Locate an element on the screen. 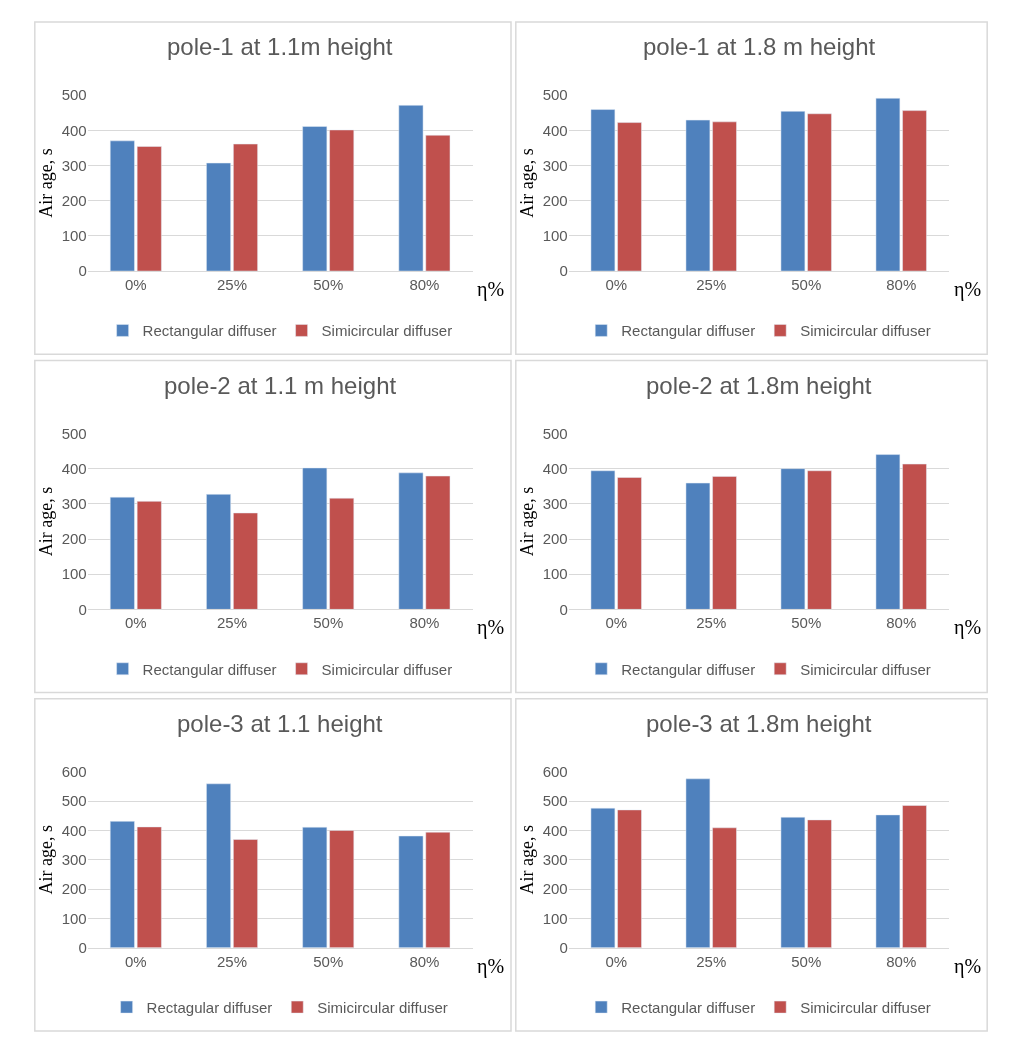 The width and height of the screenshot is (1032, 1052). chart-title: pole-1 at 1.1m height is located at coordinates (280, 46).